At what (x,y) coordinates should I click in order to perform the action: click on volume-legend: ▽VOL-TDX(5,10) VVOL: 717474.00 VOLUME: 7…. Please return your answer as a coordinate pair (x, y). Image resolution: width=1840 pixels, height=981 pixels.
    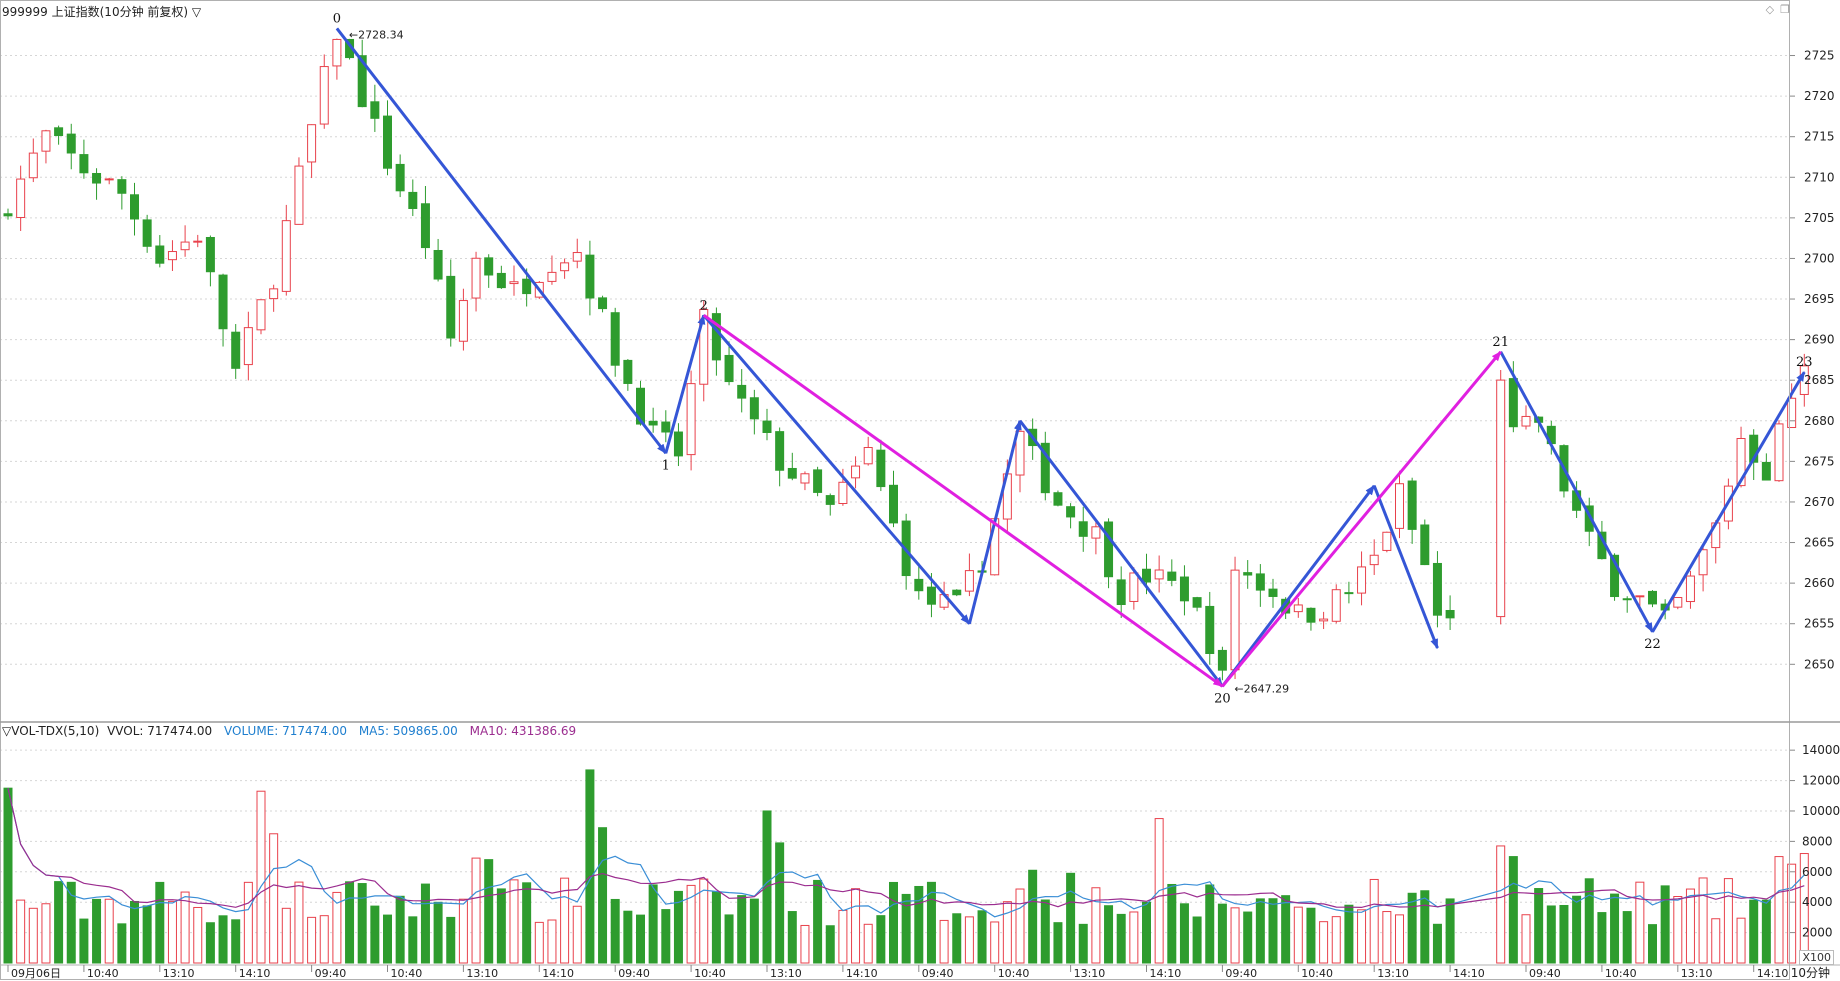
    Looking at the image, I should click on (289, 731).